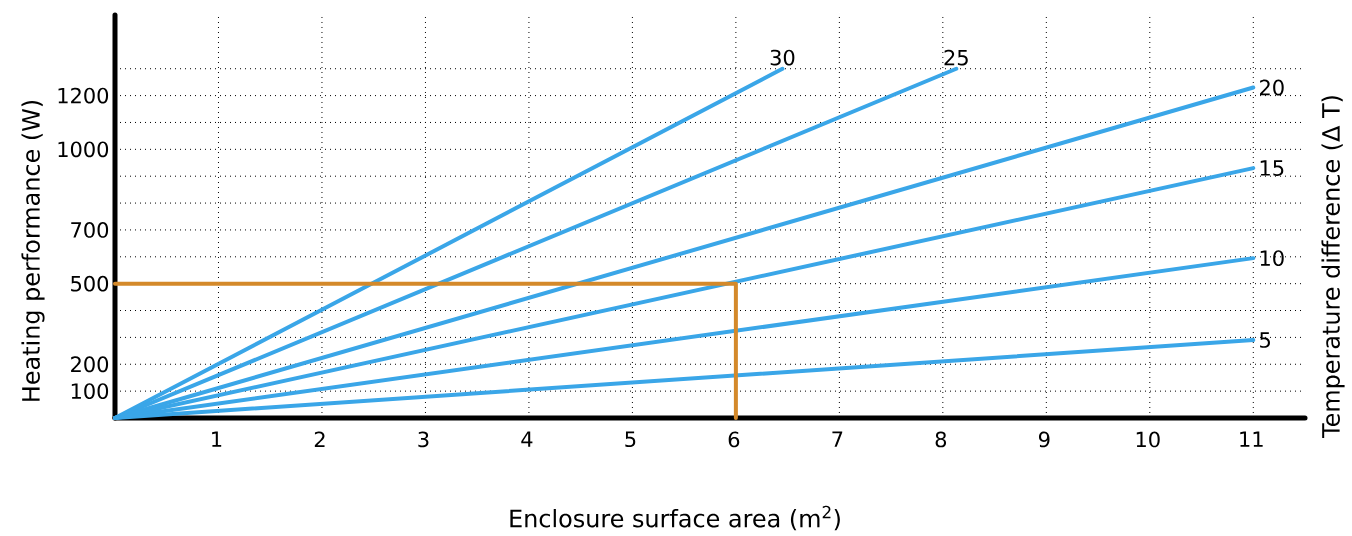 The height and width of the screenshot is (536, 1352). Describe the element at coordinates (319, 439) in the screenshot. I see `x-tick-label: 2` at that location.